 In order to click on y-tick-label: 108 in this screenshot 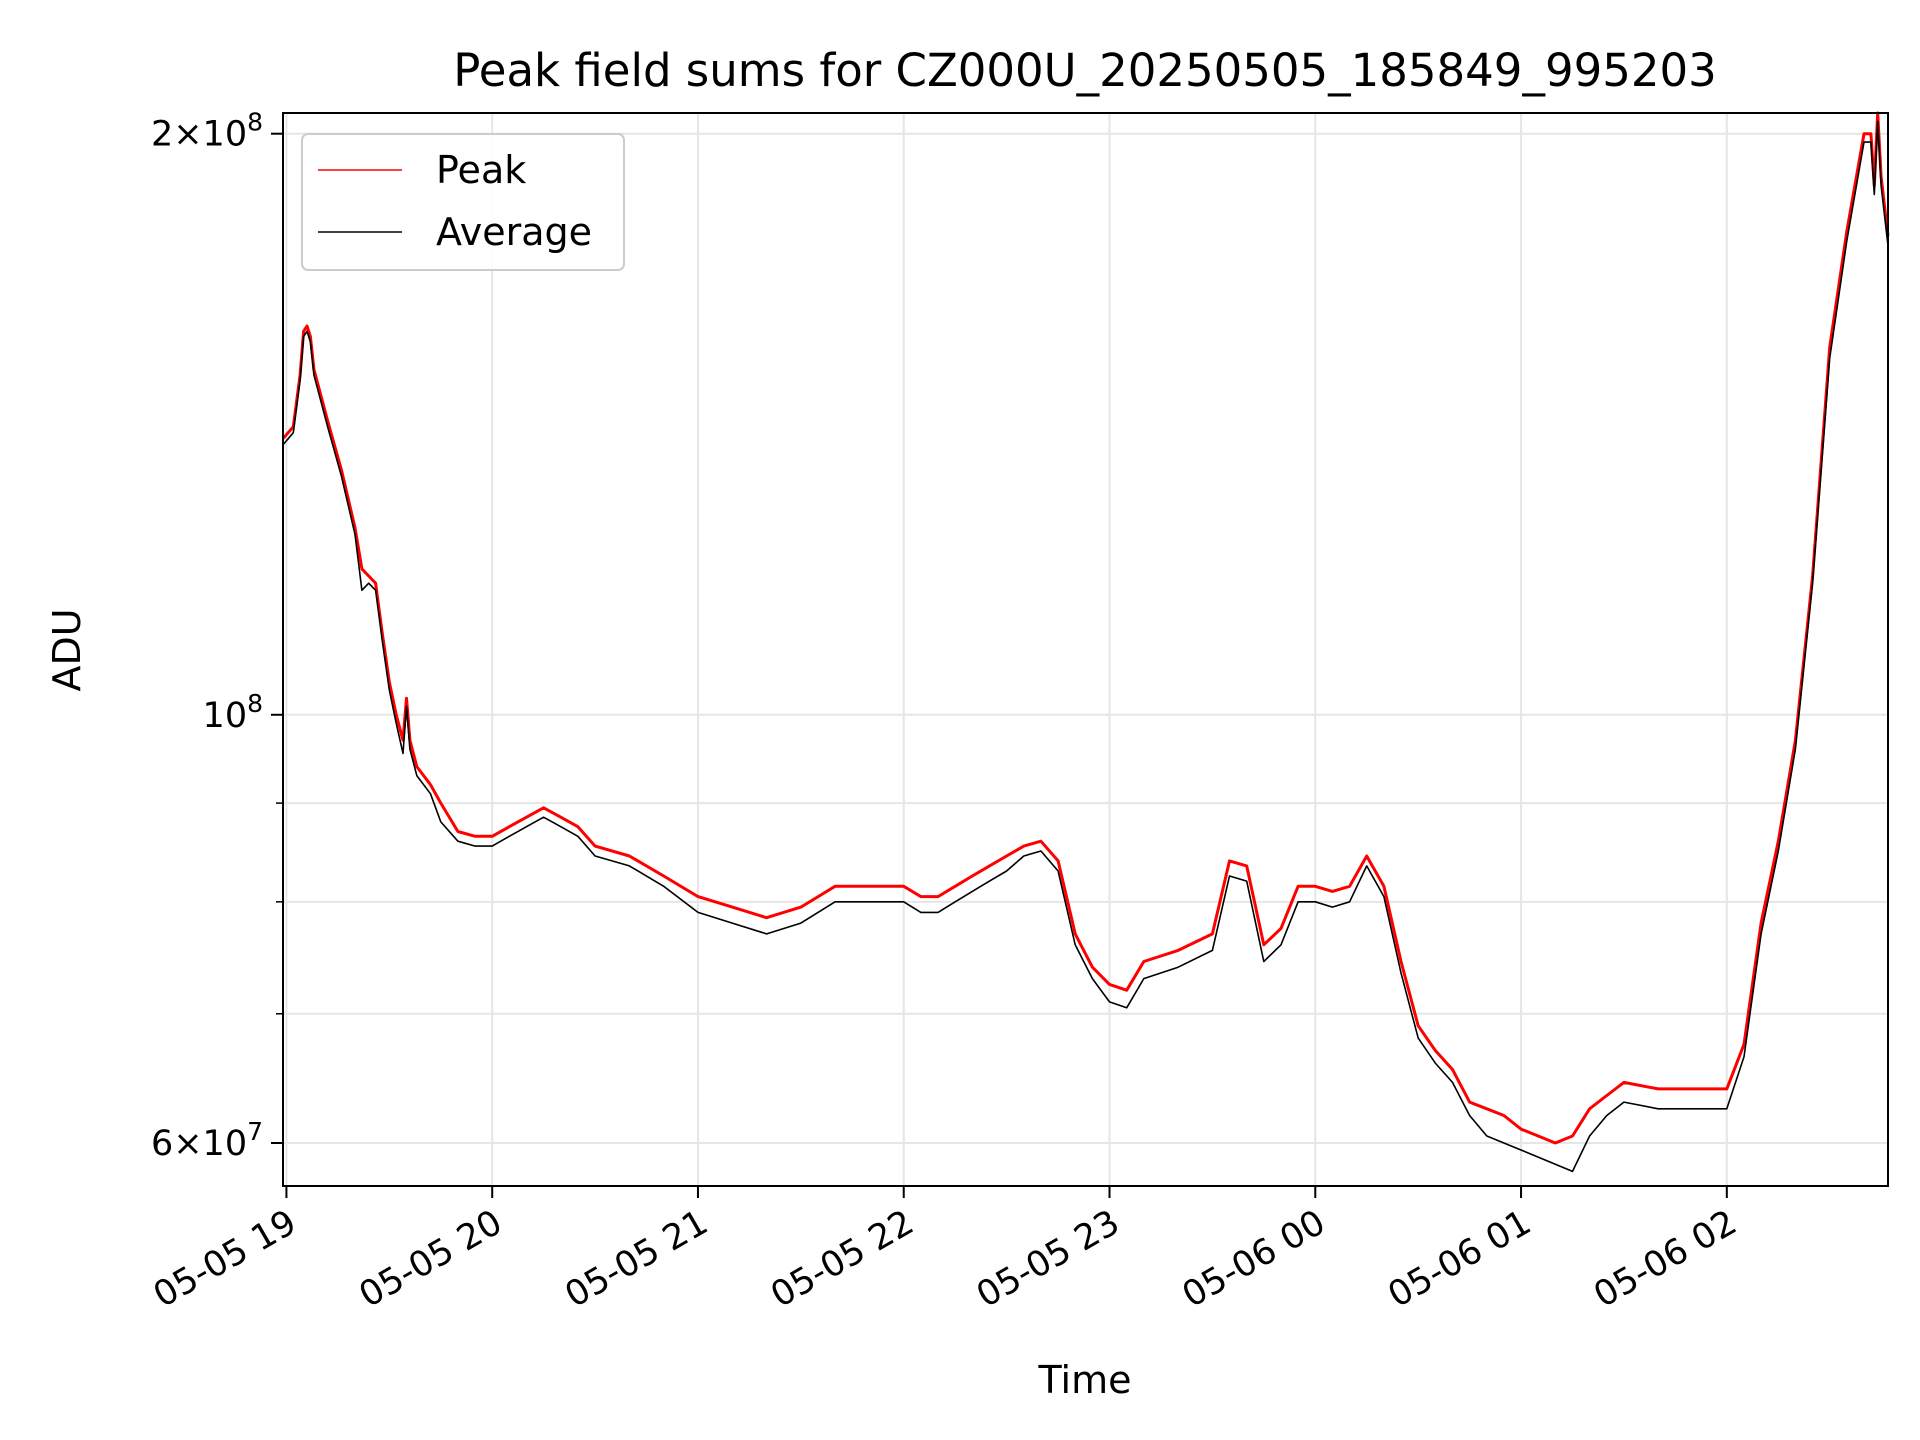, I will do `click(233, 712)`.